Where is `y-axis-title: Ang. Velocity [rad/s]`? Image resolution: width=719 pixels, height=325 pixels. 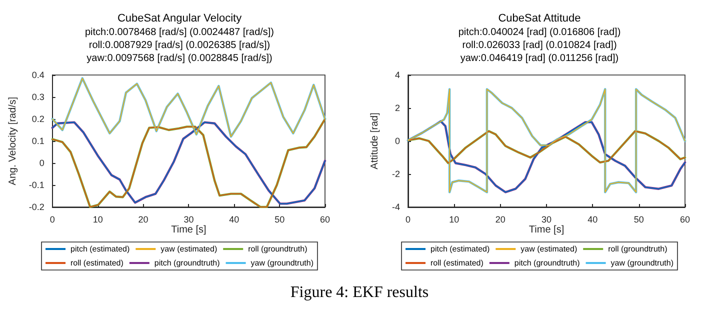
y-axis-title: Ang. Velocity [rad/s] is located at coordinates (13, 141).